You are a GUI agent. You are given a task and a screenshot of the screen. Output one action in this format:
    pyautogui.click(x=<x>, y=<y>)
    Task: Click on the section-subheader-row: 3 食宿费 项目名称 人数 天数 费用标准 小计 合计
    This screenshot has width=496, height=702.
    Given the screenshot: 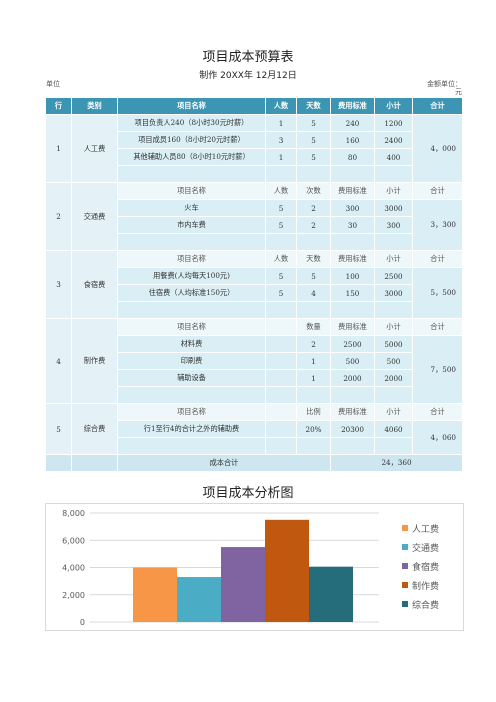 What is the action you would take?
    pyautogui.click(x=254, y=284)
    